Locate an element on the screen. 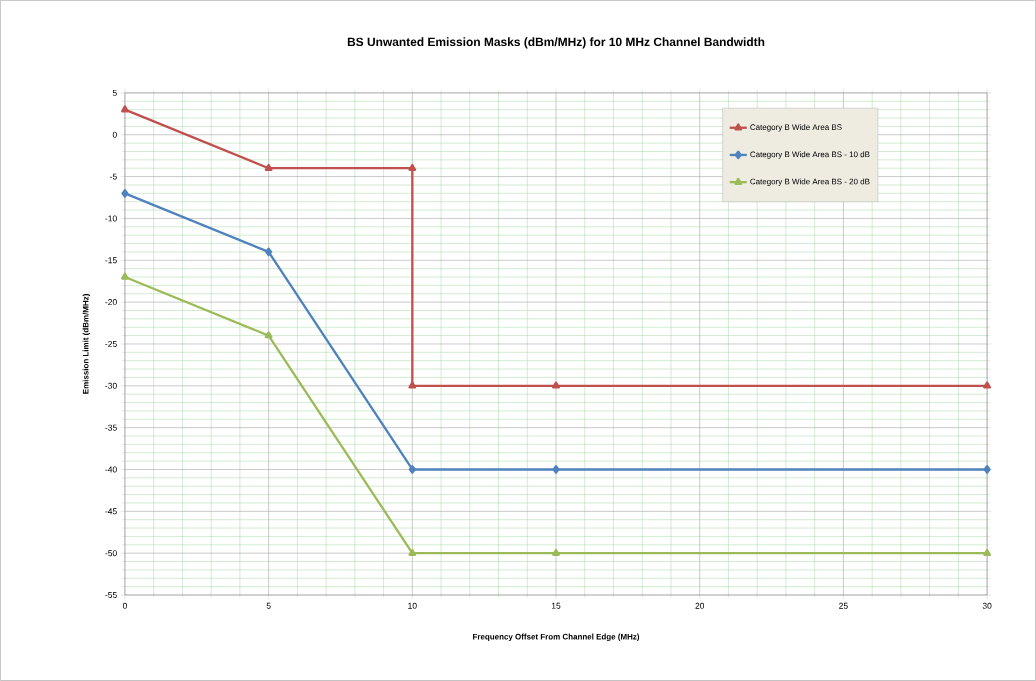 The image size is (1036, 681). x-tick-label: 25 is located at coordinates (843, 605).